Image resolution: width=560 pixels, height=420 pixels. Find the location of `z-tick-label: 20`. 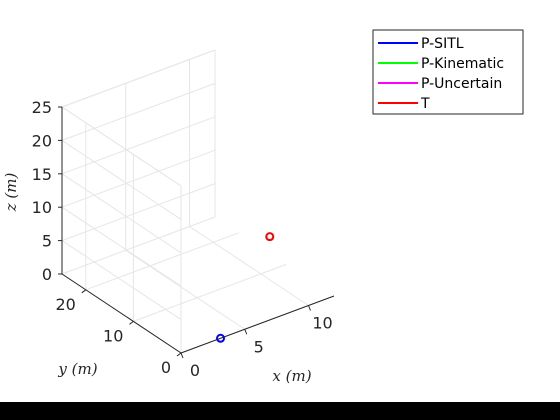

z-tick-label: 20 is located at coordinates (42, 140).